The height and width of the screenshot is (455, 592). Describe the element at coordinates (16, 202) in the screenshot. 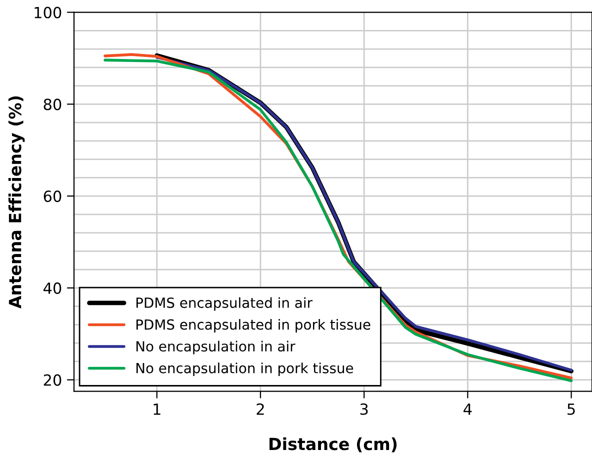

I see `y-axis-title: Antenna Efficiency (%)` at that location.